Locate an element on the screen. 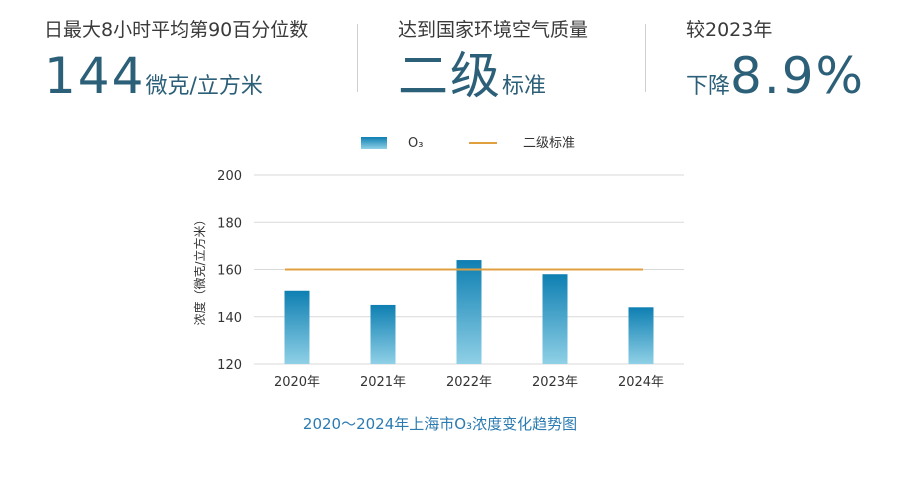  stat-value: 下降8.9% is located at coordinates (775, 82).